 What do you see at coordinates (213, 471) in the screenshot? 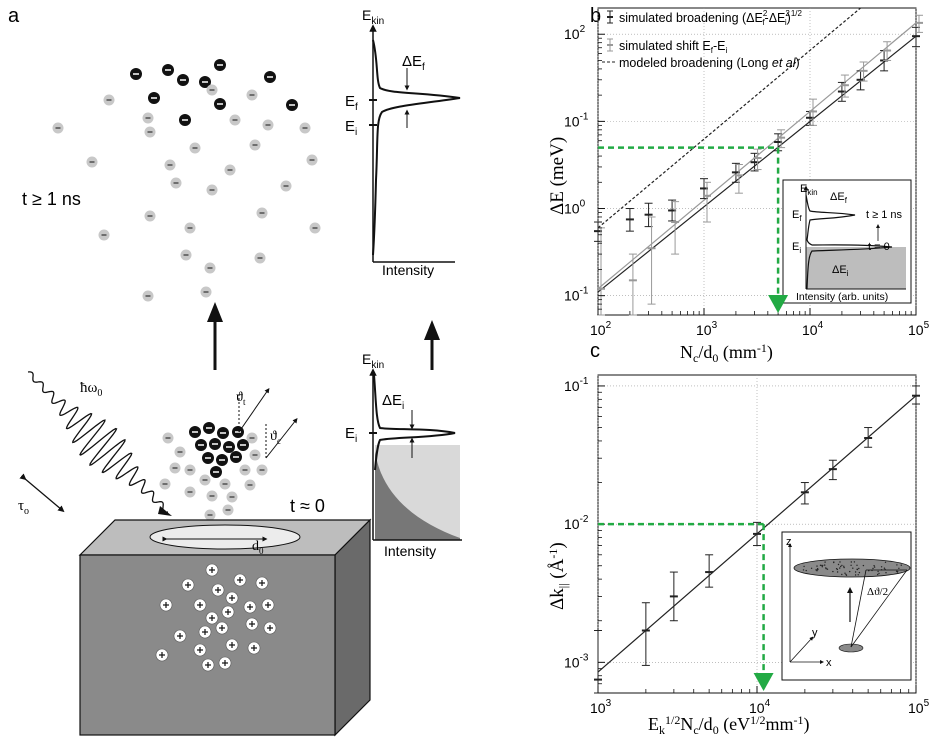
I see `electron-cloud-initial` at bounding box center [213, 471].